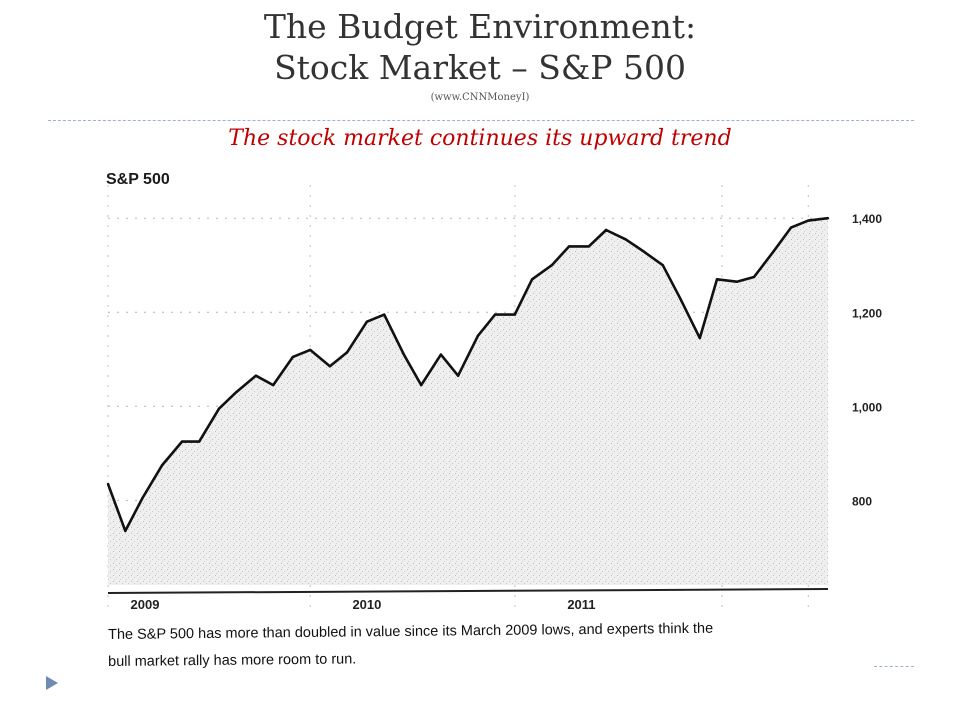 Image resolution: width=960 pixels, height=720 pixels. I want to click on y-tick-label: 1,200, so click(867, 313).